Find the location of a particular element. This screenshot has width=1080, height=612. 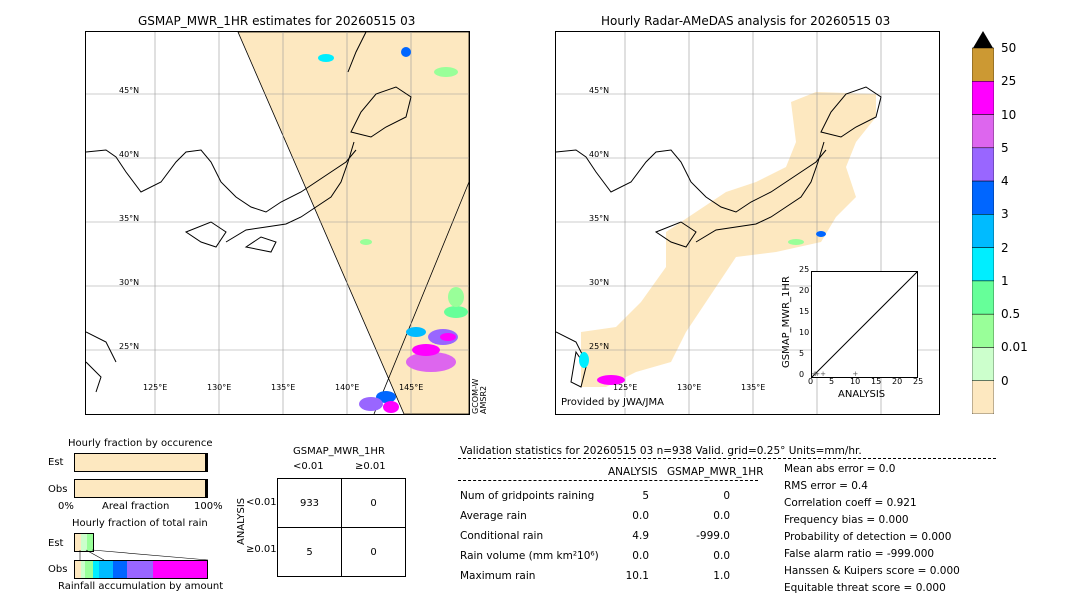

colorbar-extend-arrow is located at coordinates (983, 39).